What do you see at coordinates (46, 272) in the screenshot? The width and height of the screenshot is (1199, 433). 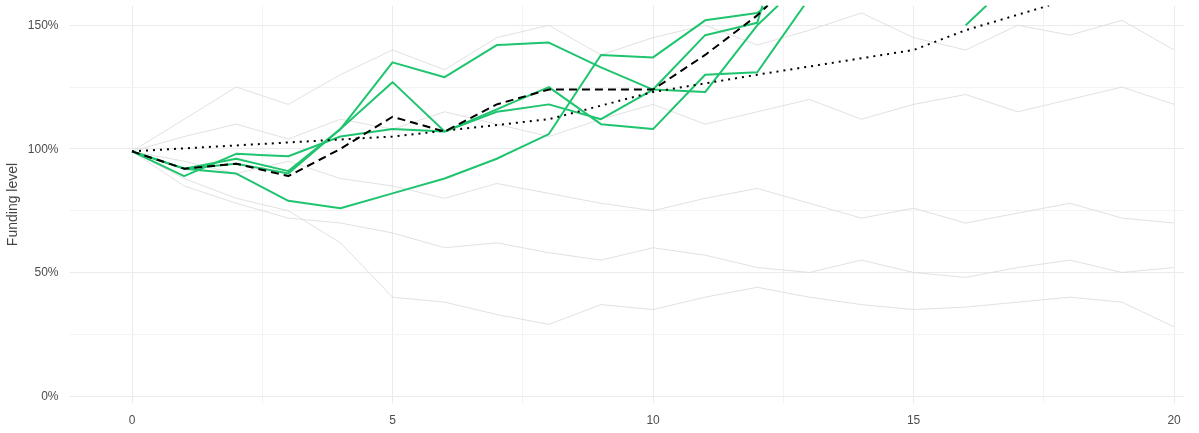 I see `y-tick-label: 50%` at bounding box center [46, 272].